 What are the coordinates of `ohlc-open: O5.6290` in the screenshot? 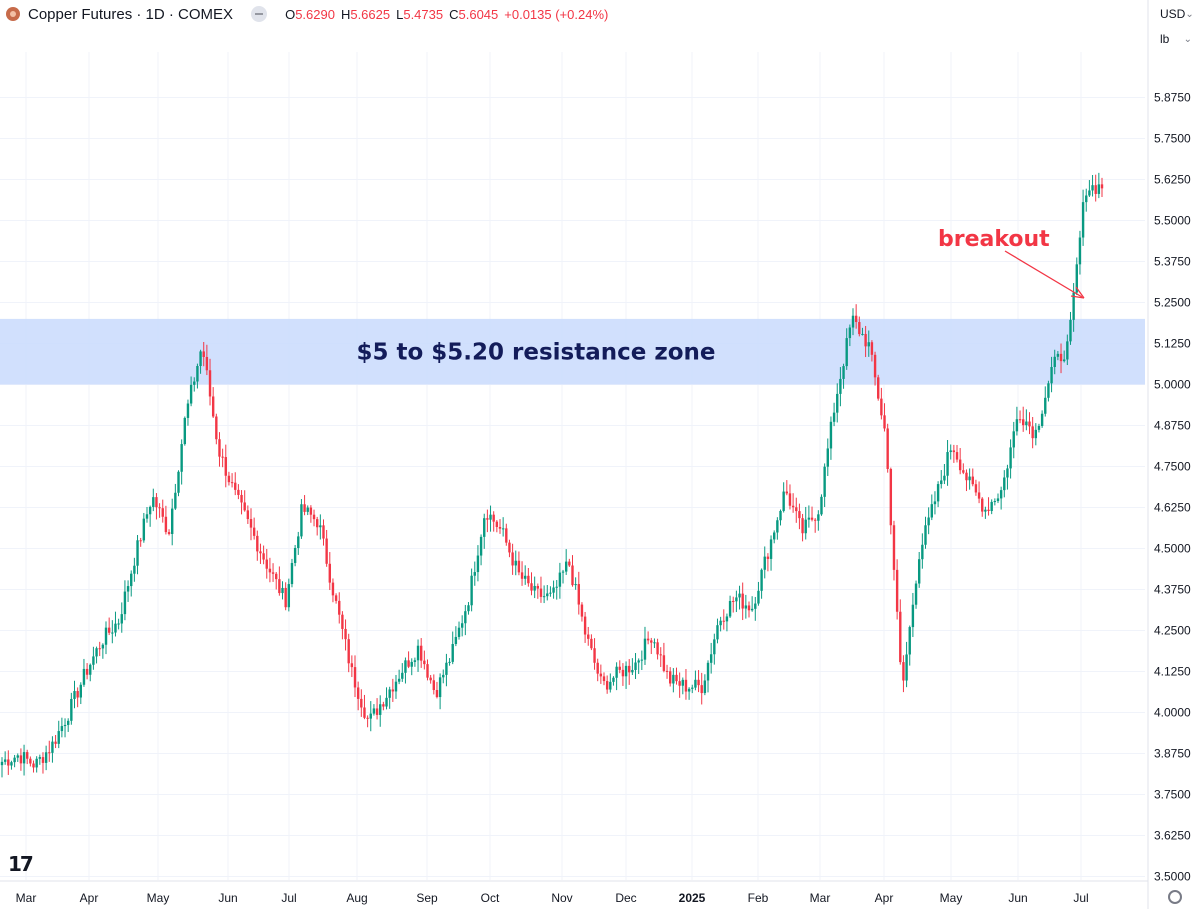 It's located at (310, 14).